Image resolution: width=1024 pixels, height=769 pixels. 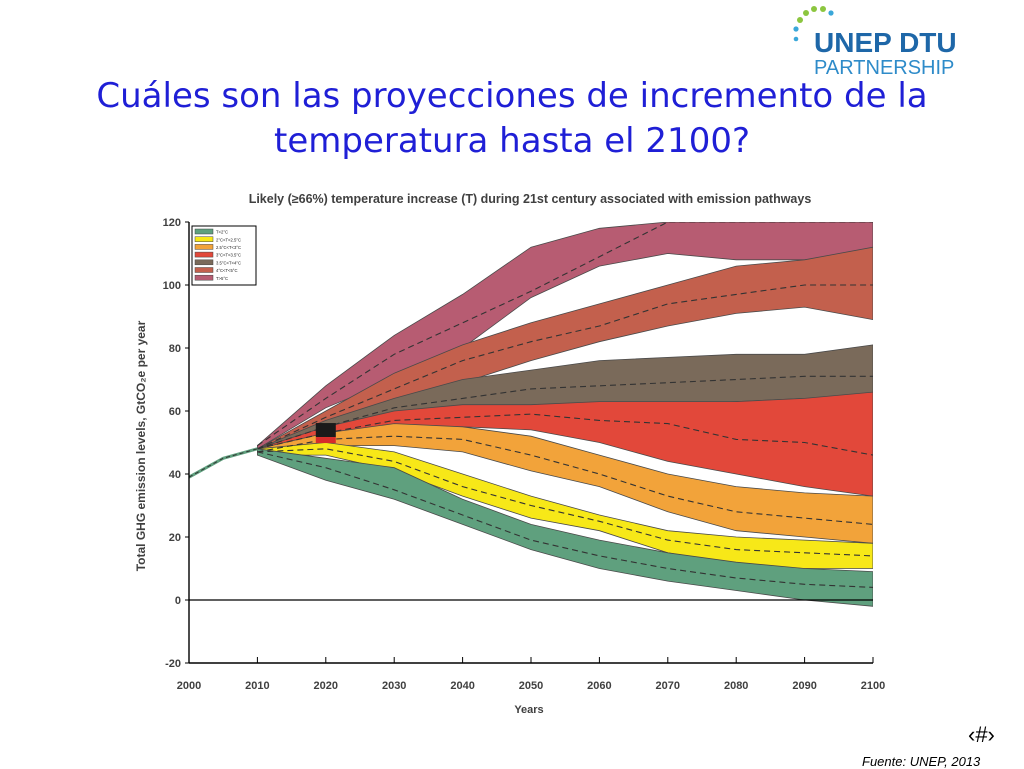 What do you see at coordinates (884, 68) in the screenshot?
I see `logo-line2: PARTNERSHIP` at bounding box center [884, 68].